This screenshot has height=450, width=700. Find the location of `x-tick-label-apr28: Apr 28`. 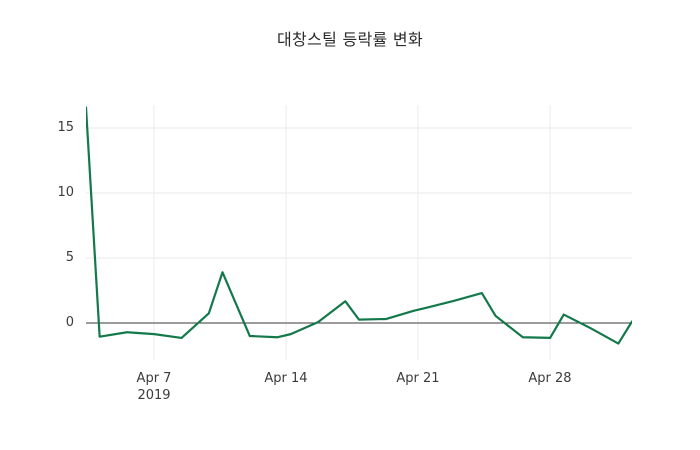

x-tick-label-apr28: Apr 28 is located at coordinates (550, 378).